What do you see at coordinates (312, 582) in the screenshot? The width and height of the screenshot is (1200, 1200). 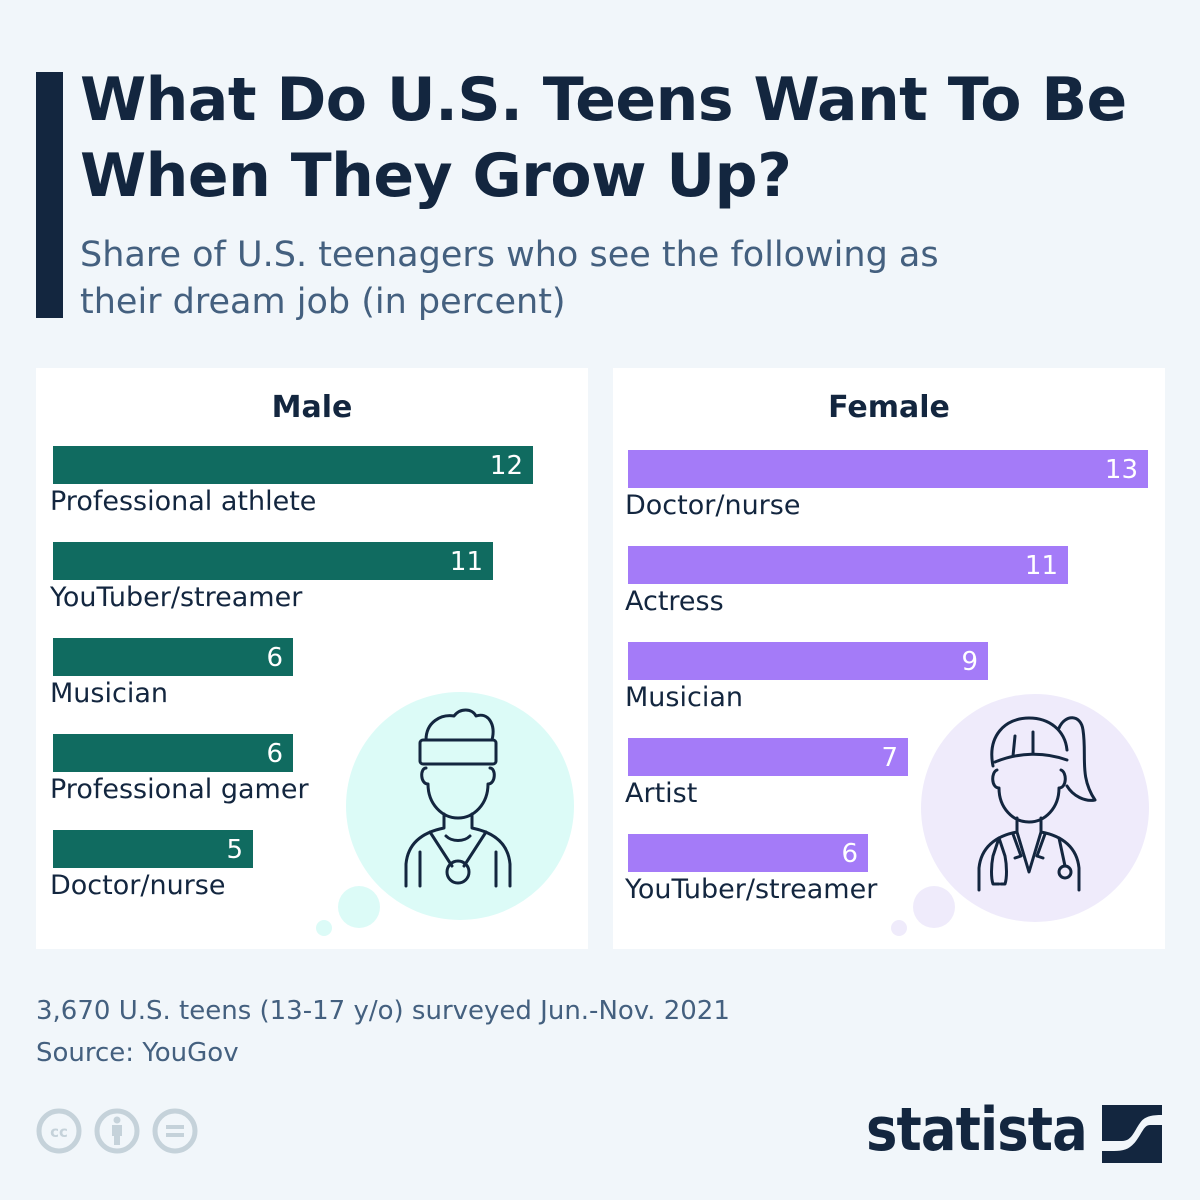 I see `bar-row: 11 YouTuber/streamer` at bounding box center [312, 582].